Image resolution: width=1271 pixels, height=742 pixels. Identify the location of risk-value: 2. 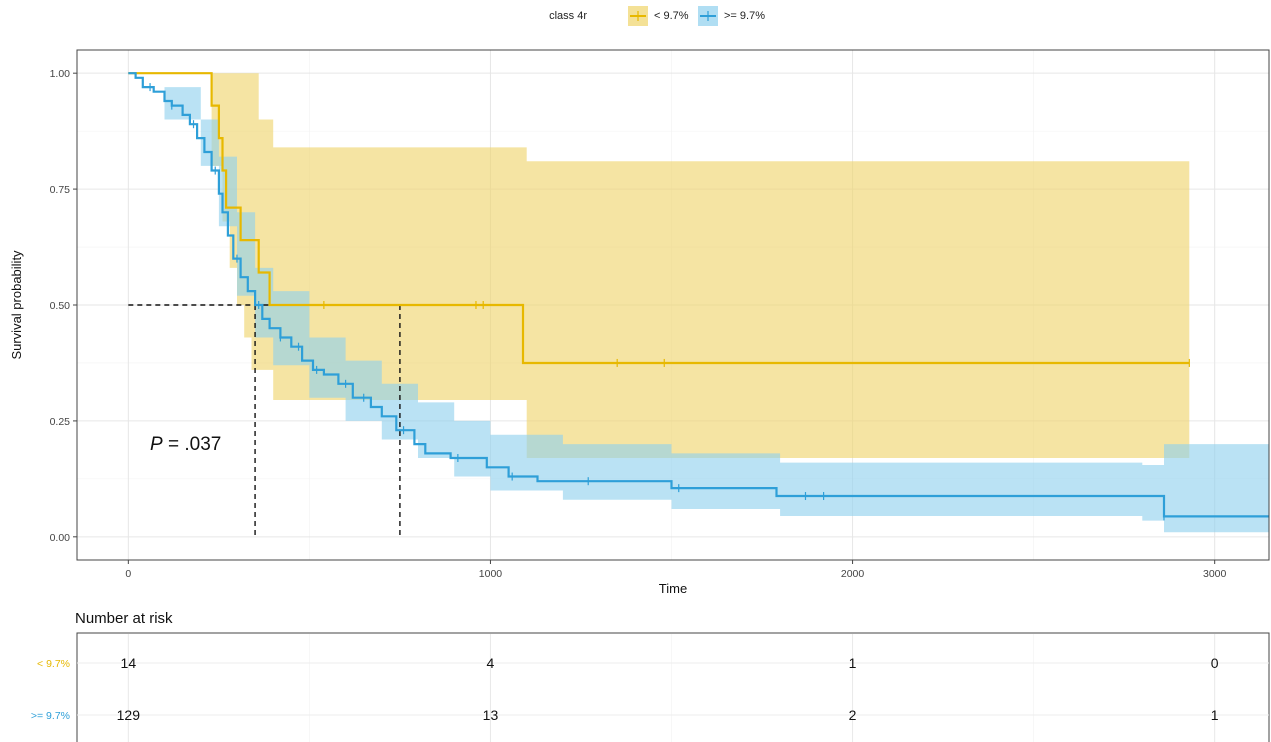
(853, 715).